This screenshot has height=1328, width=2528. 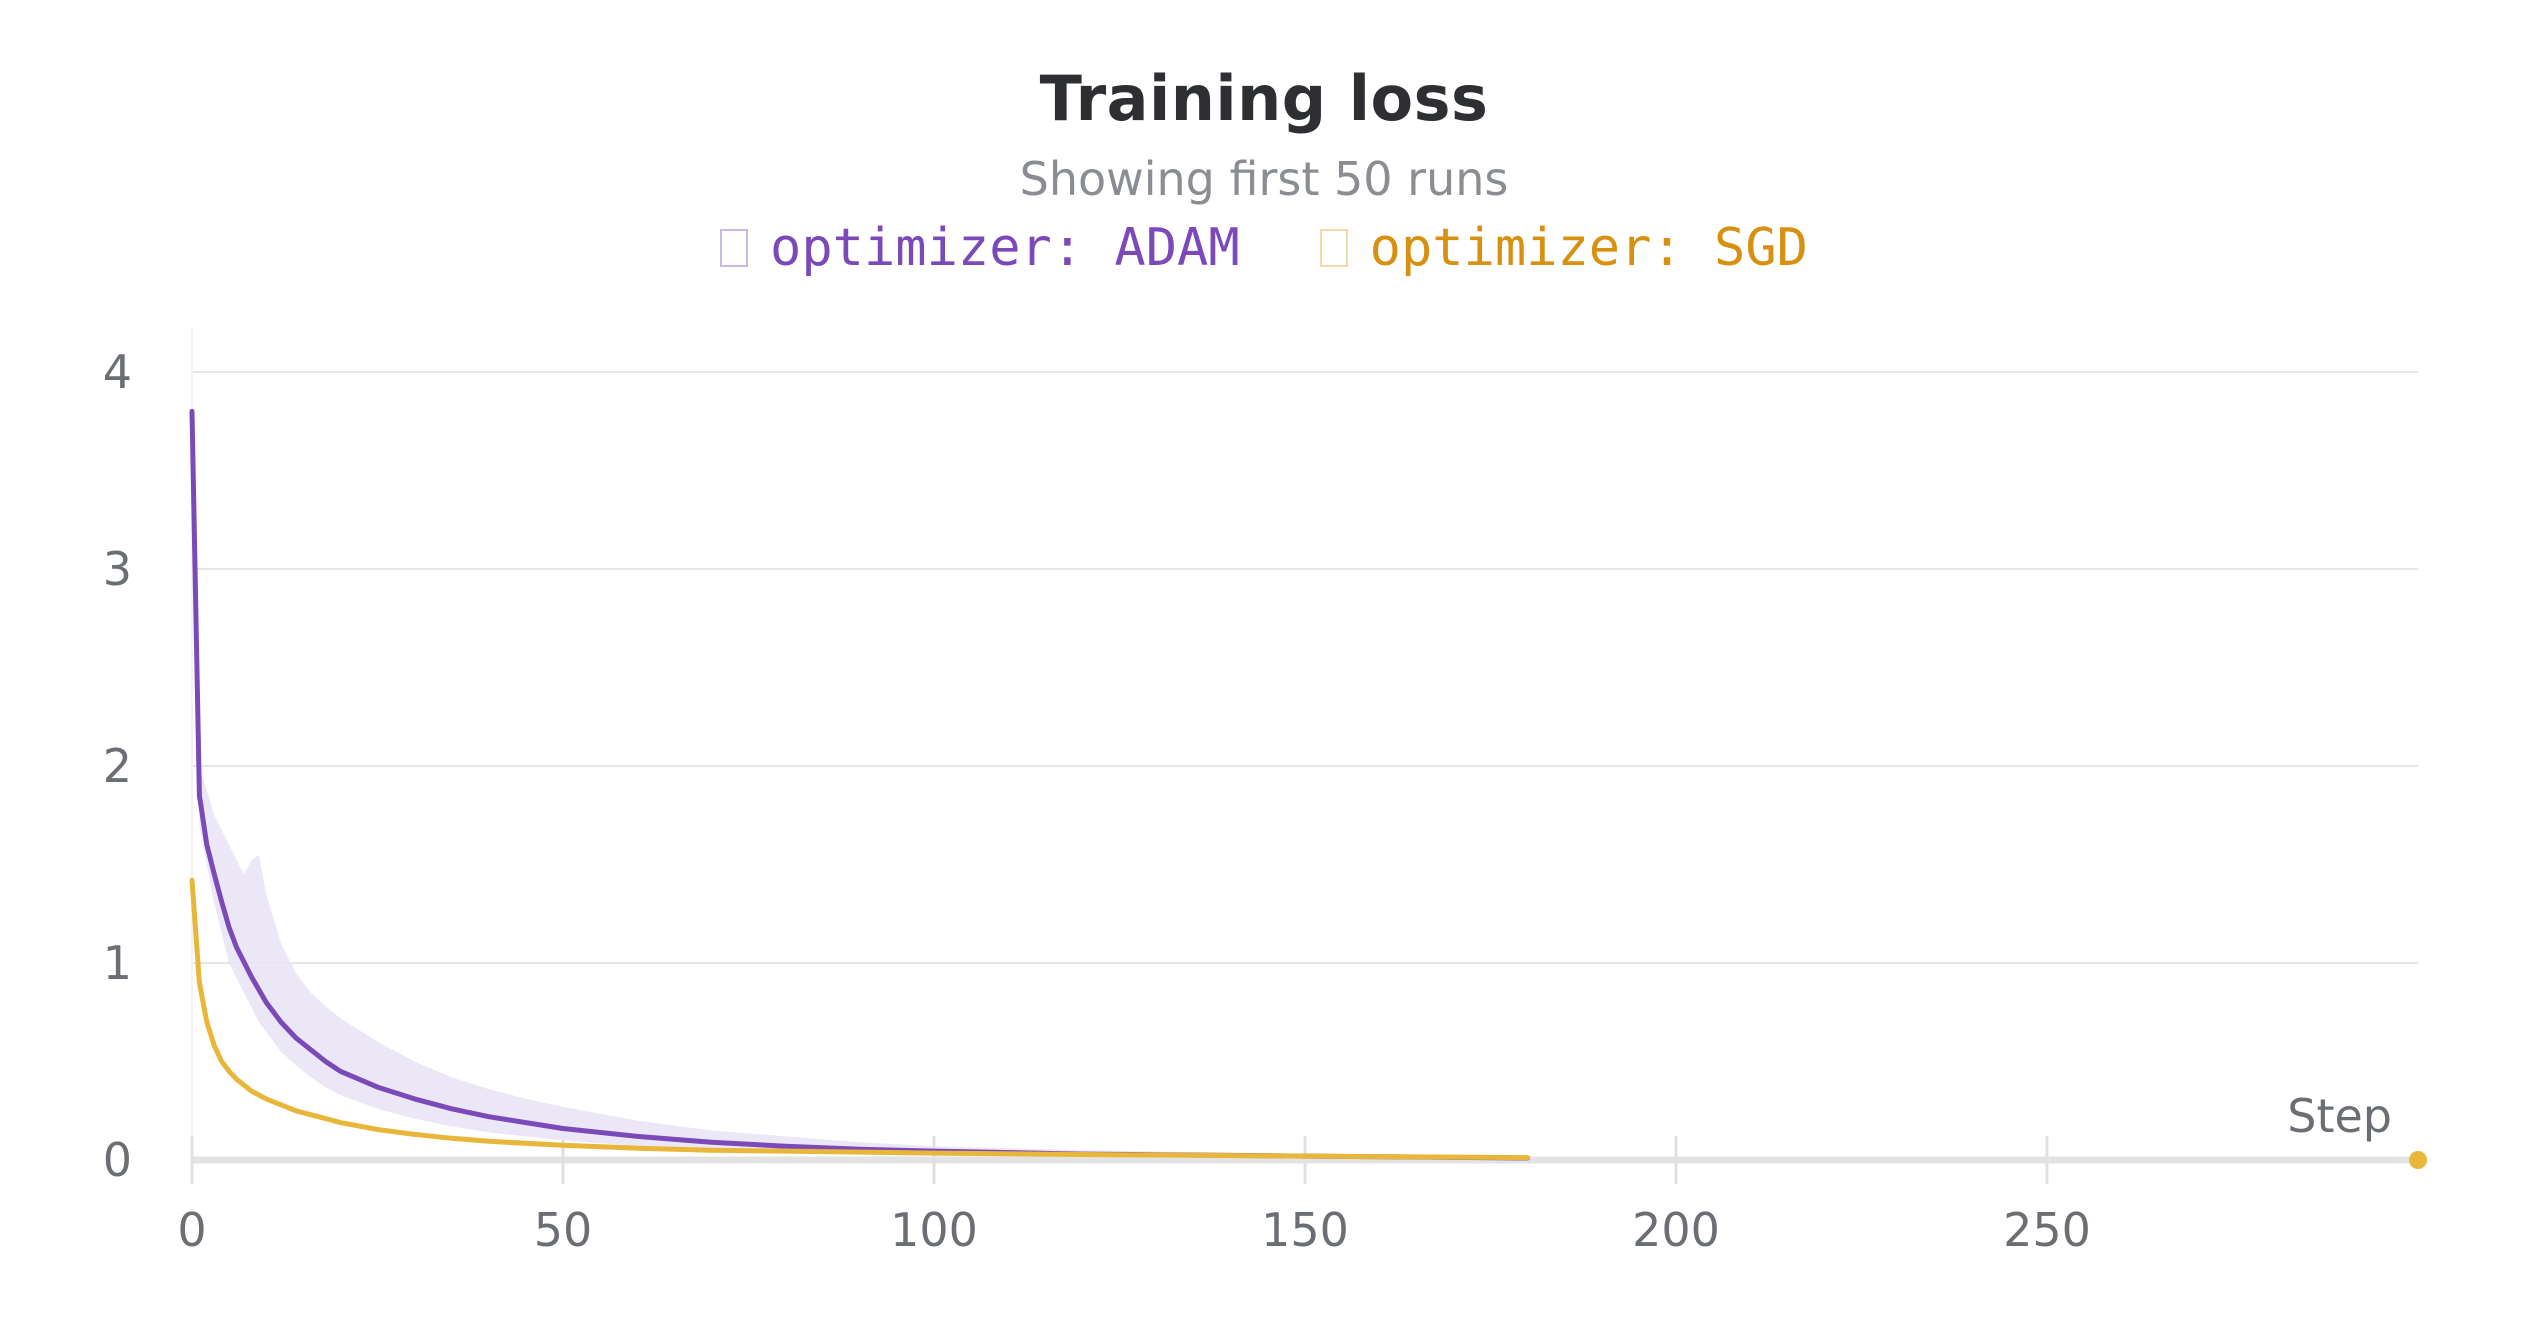 I want to click on x-tick-label-150: 150, so click(x=1305, y=1230).